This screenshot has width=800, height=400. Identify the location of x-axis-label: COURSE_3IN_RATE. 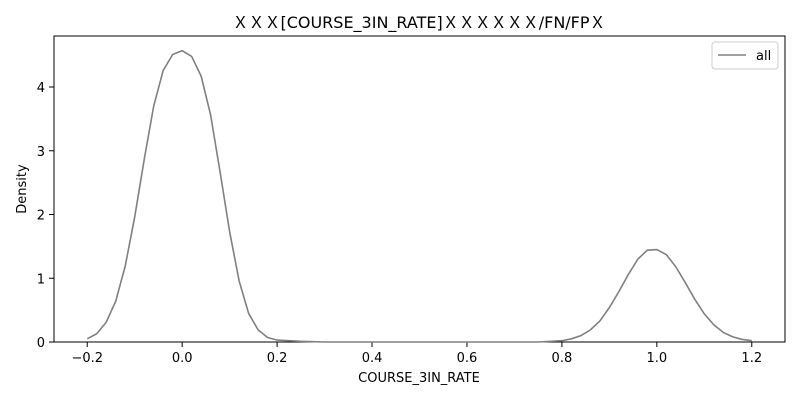
(419, 378).